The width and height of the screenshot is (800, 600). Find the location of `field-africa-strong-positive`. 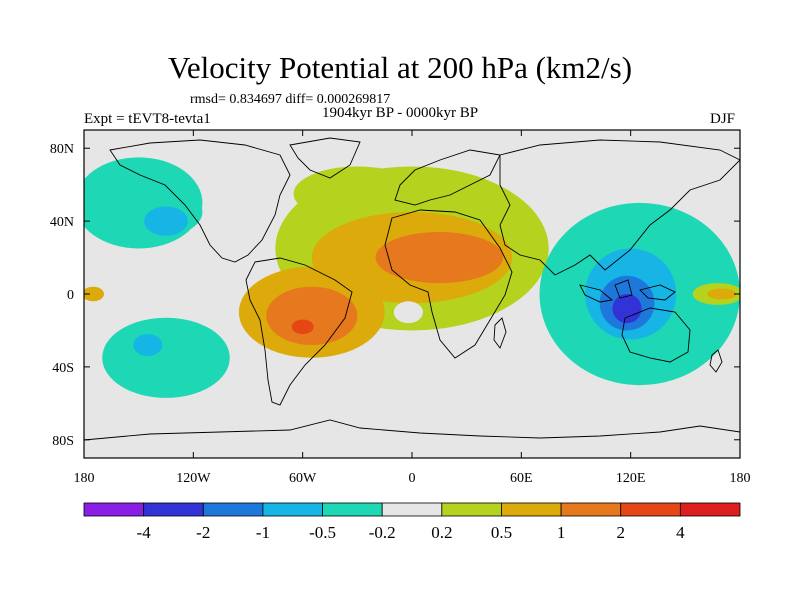

field-africa-strong-positive is located at coordinates (439, 258).